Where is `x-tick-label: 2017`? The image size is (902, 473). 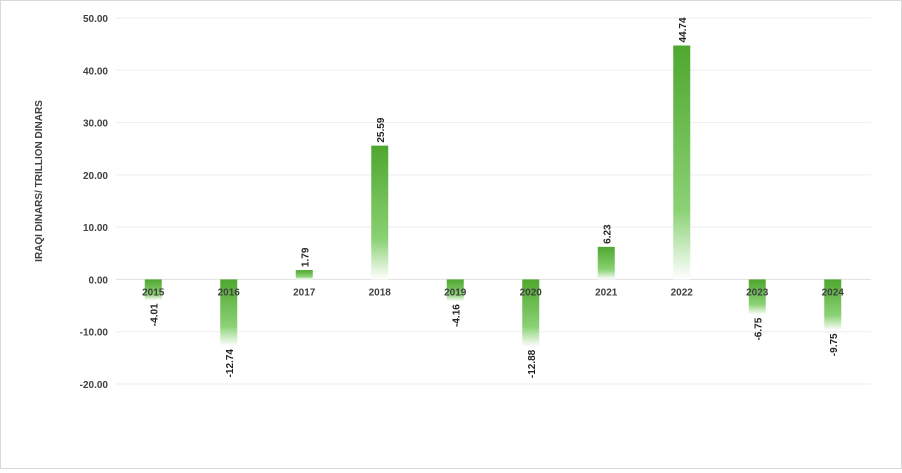 x-tick-label: 2017 is located at coordinates (304, 292).